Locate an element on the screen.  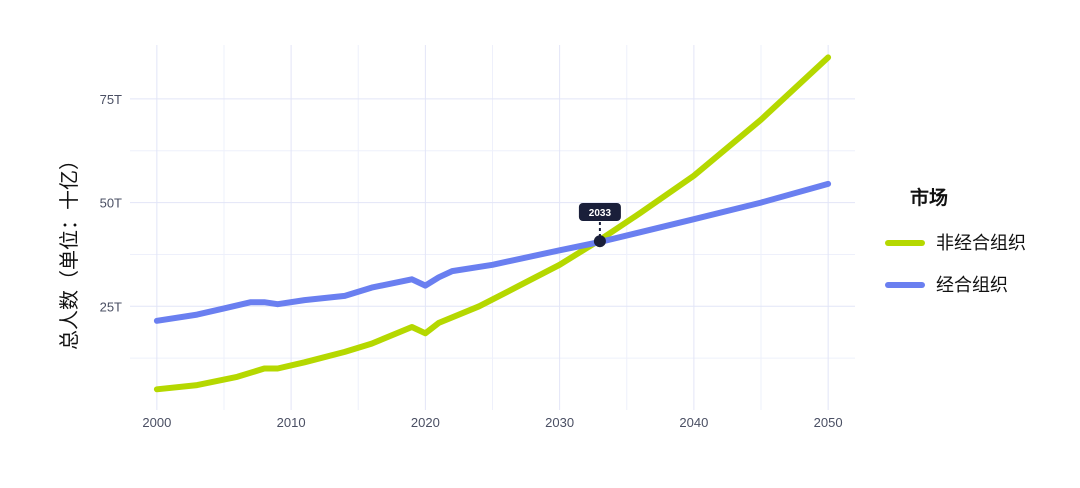
crossover-point is located at coordinates (599, 241).